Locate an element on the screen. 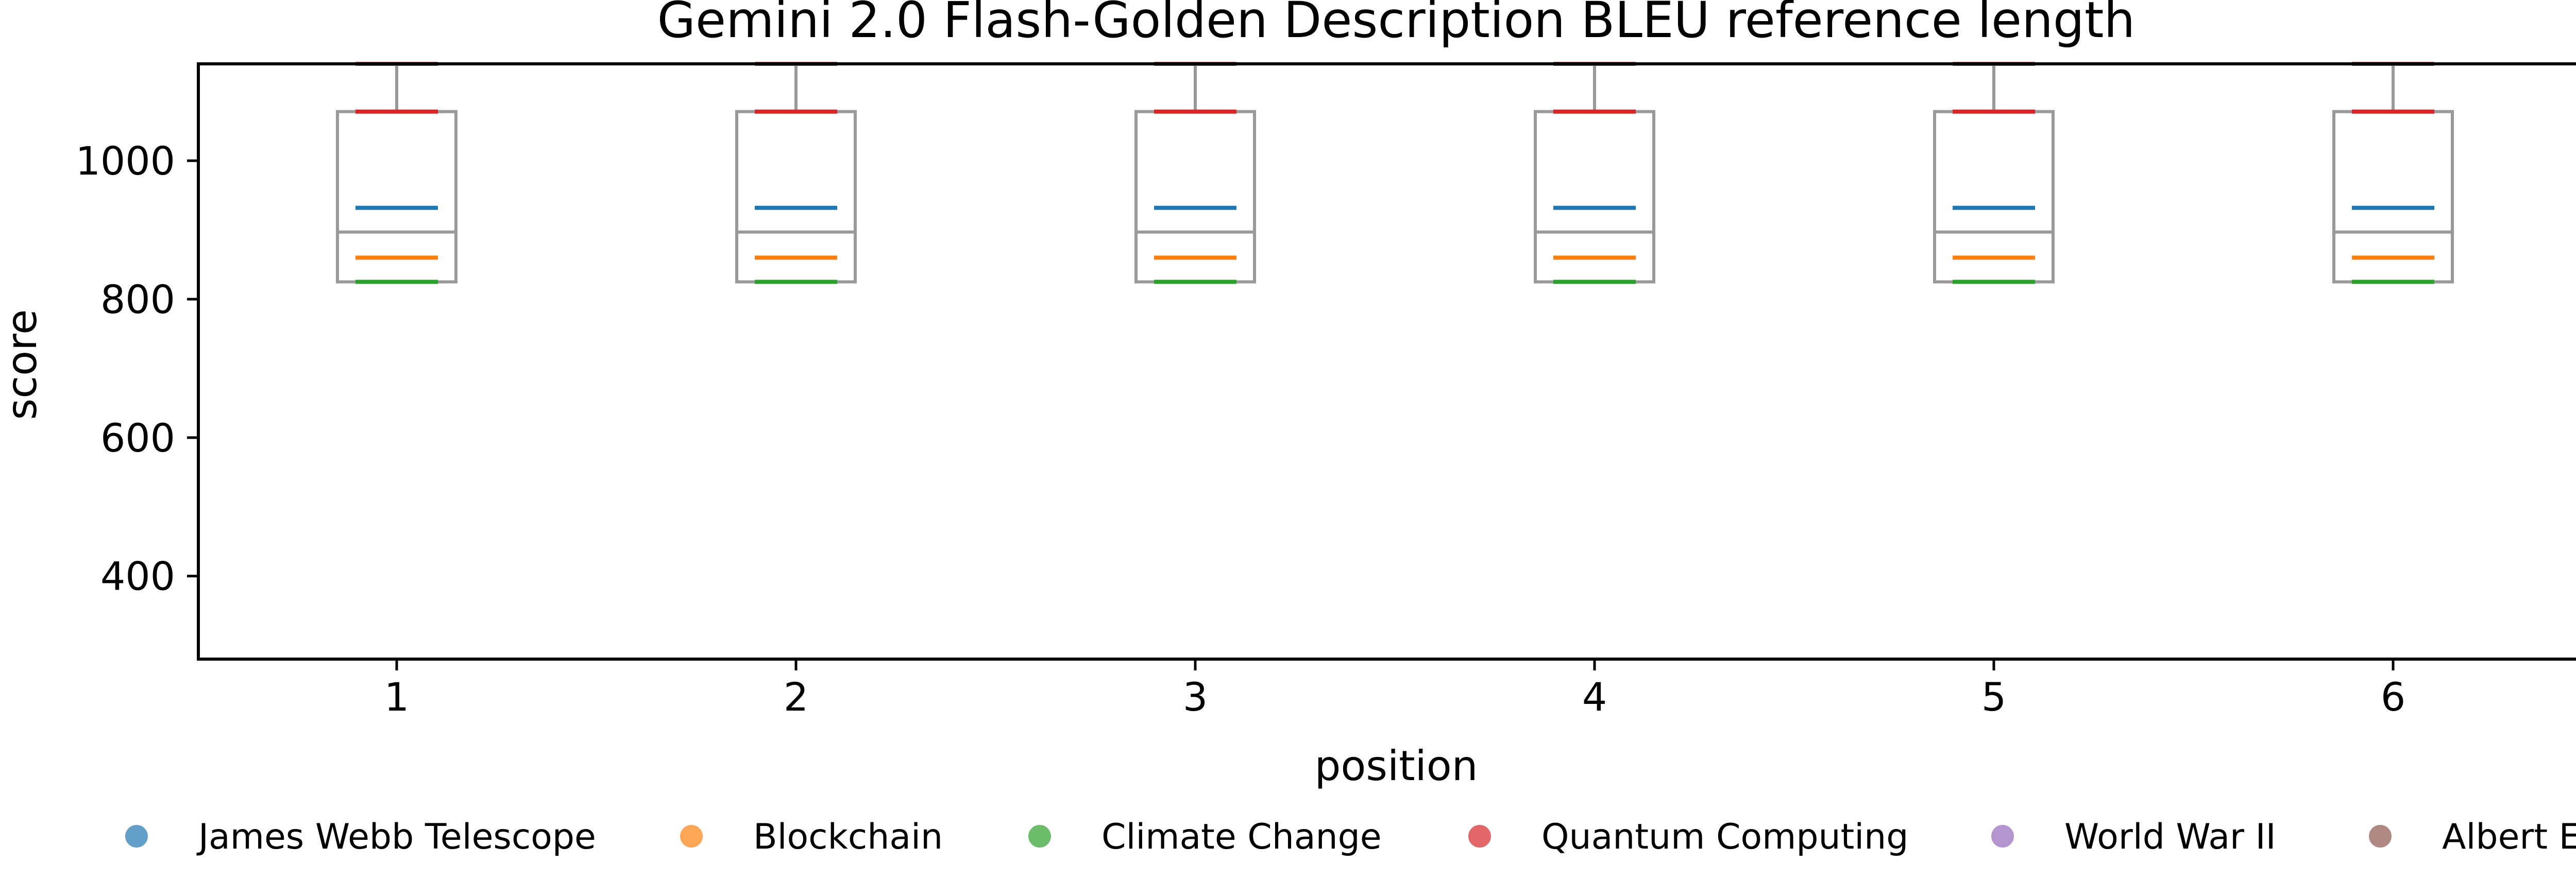 This screenshot has width=2576, height=880. legend-label: Albert Einstein is located at coordinates (2509, 837).